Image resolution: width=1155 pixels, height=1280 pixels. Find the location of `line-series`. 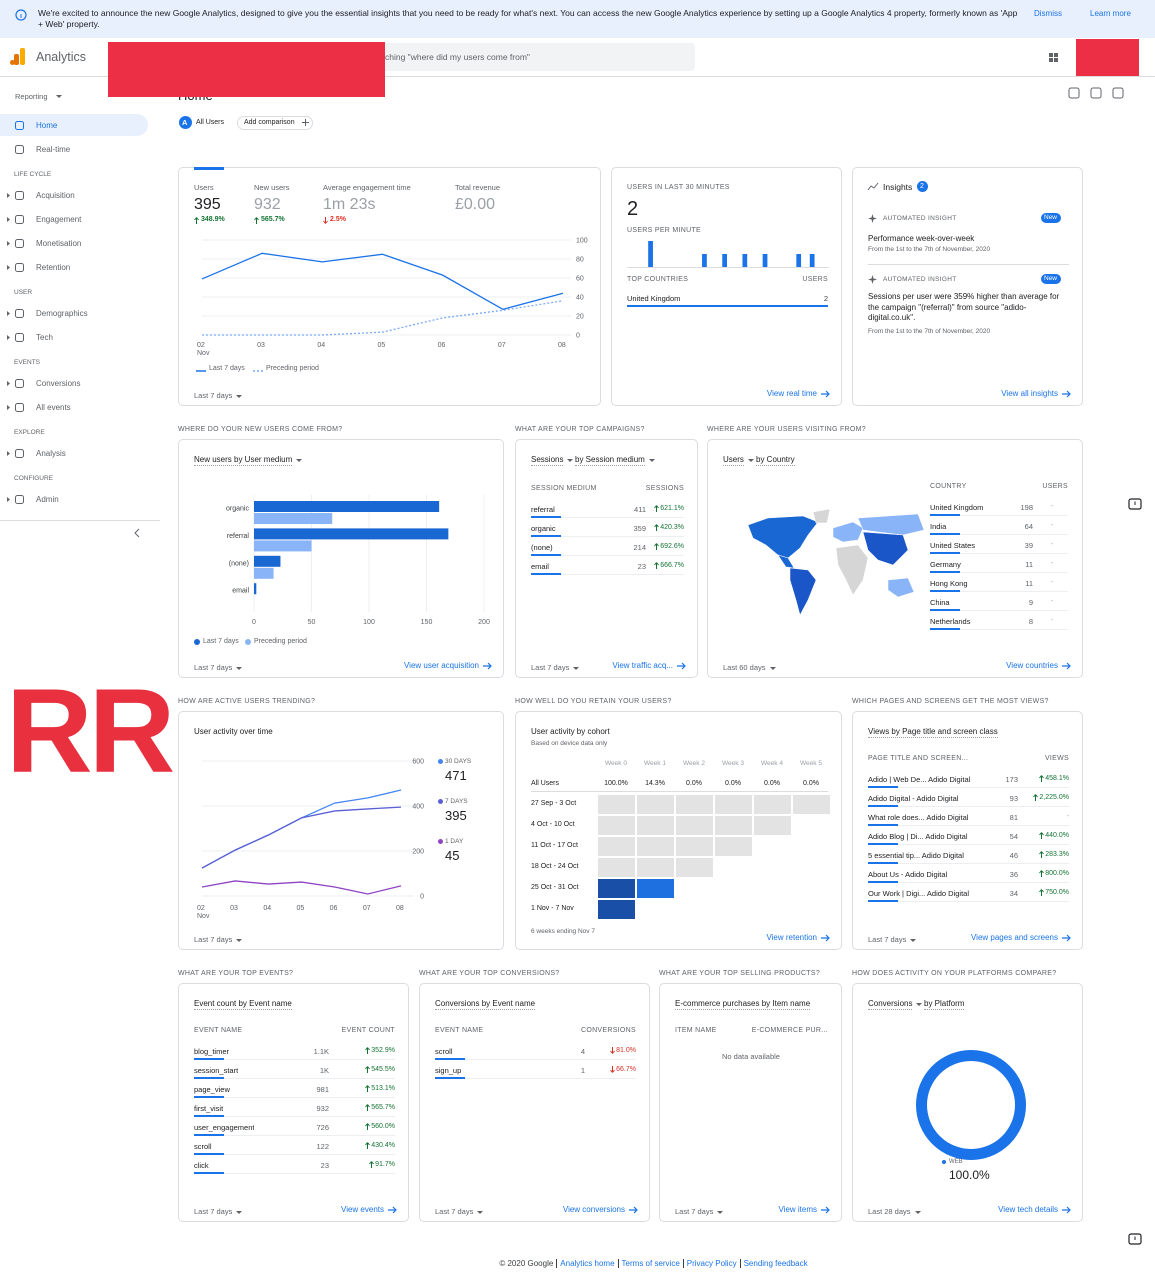

line-series is located at coordinates (383, 318).